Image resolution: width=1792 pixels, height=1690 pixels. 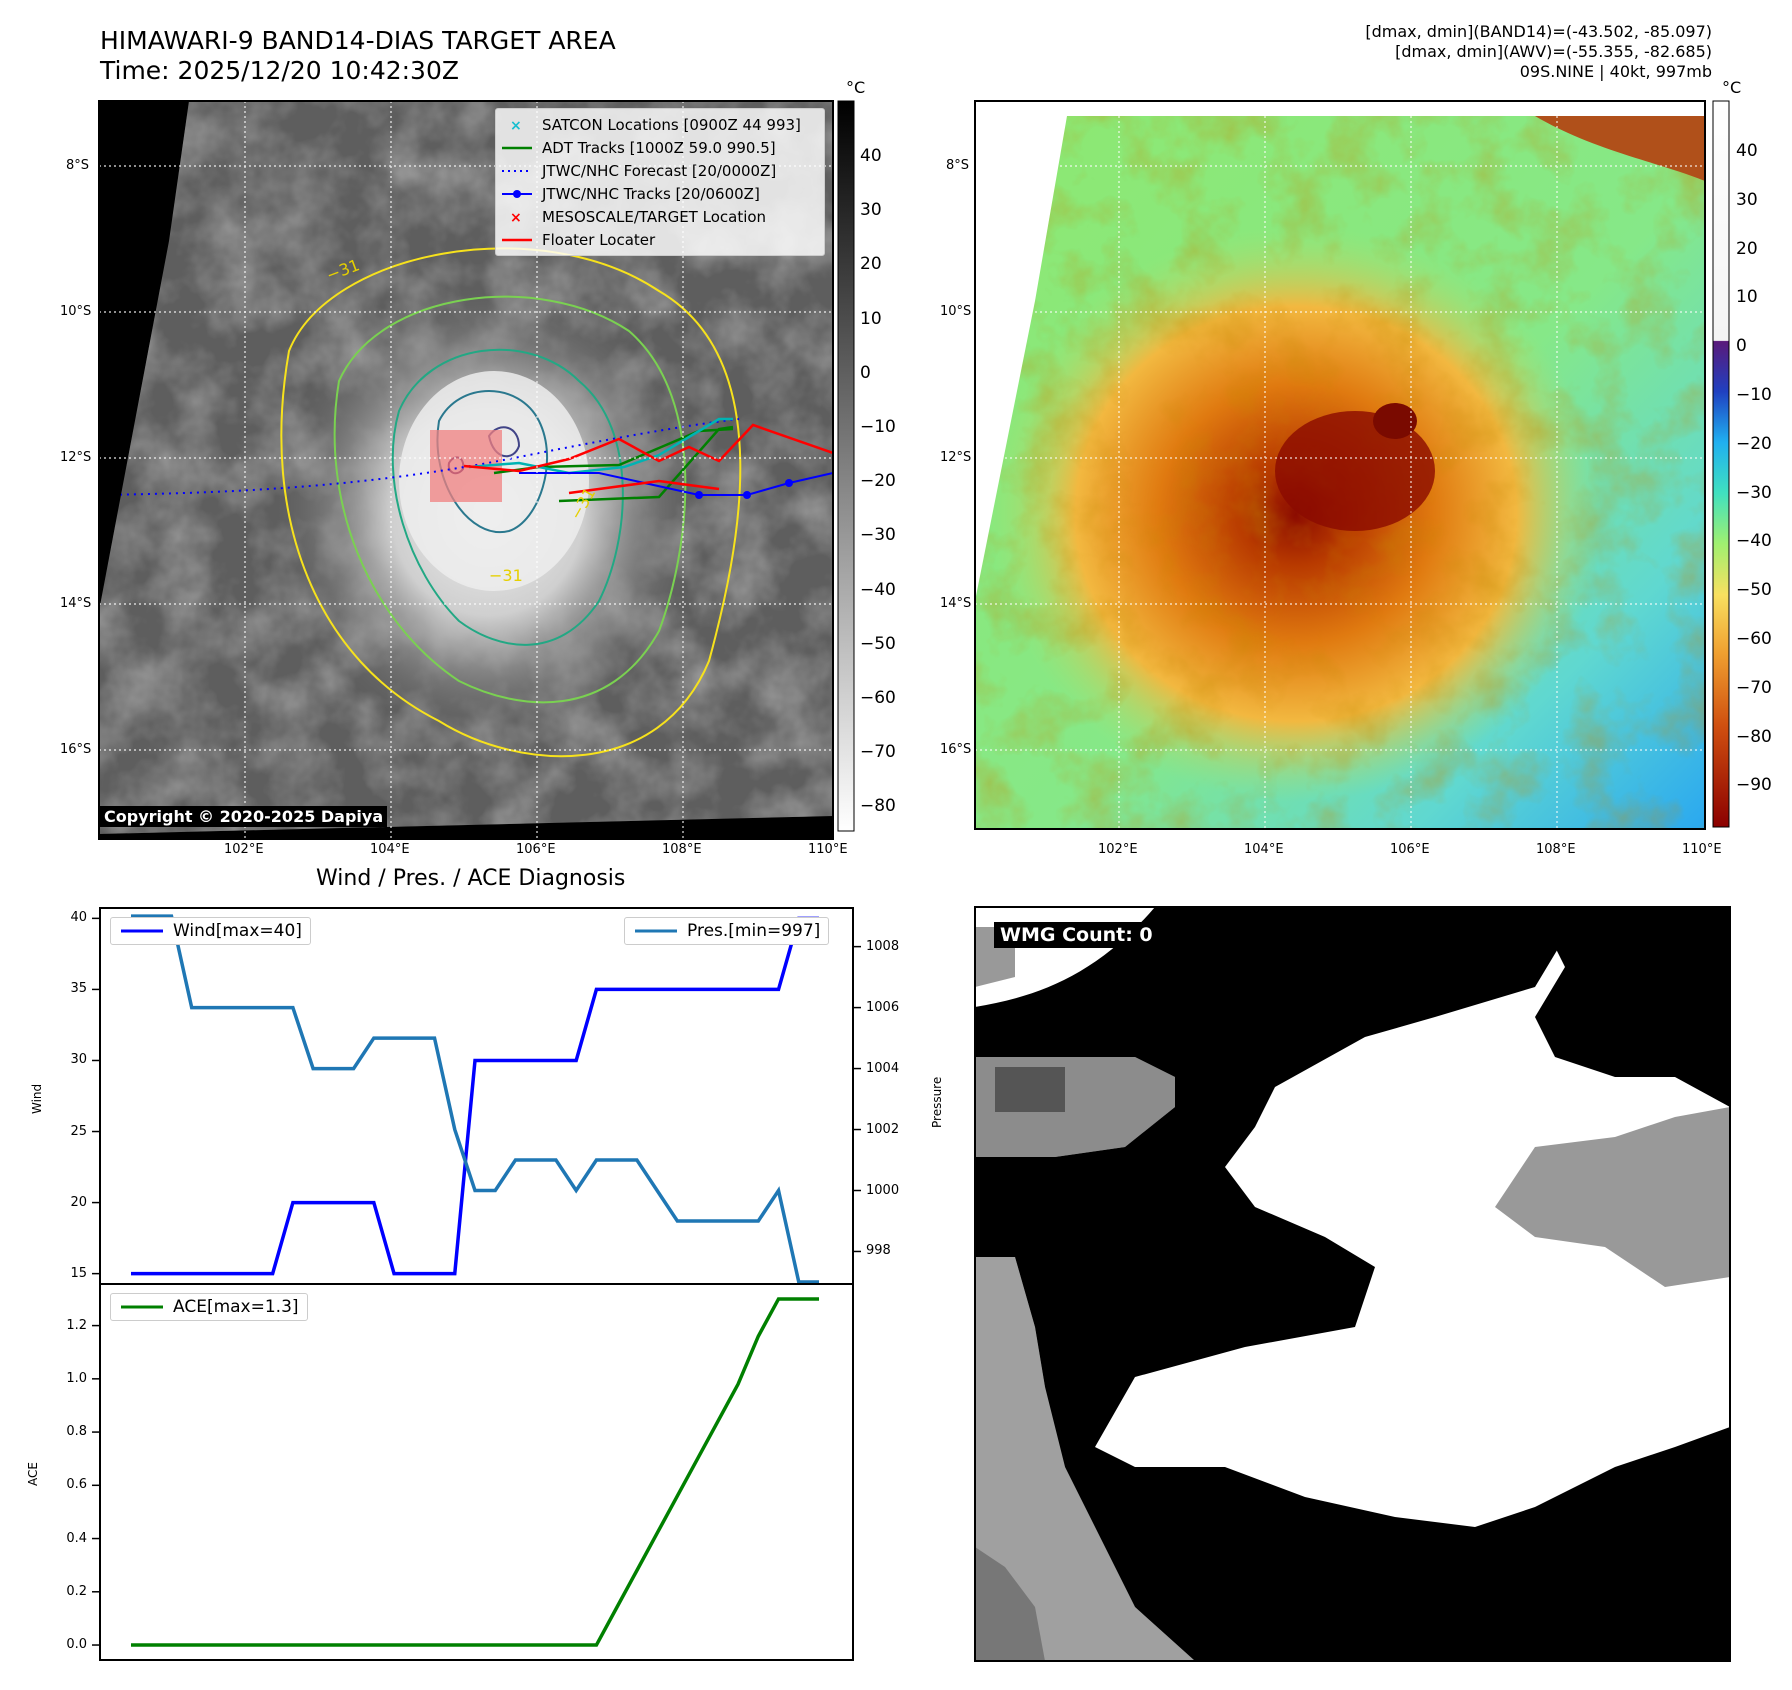 What do you see at coordinates (660, 239) in the screenshot?
I see `legend-item-floater: Floater Locater` at bounding box center [660, 239].